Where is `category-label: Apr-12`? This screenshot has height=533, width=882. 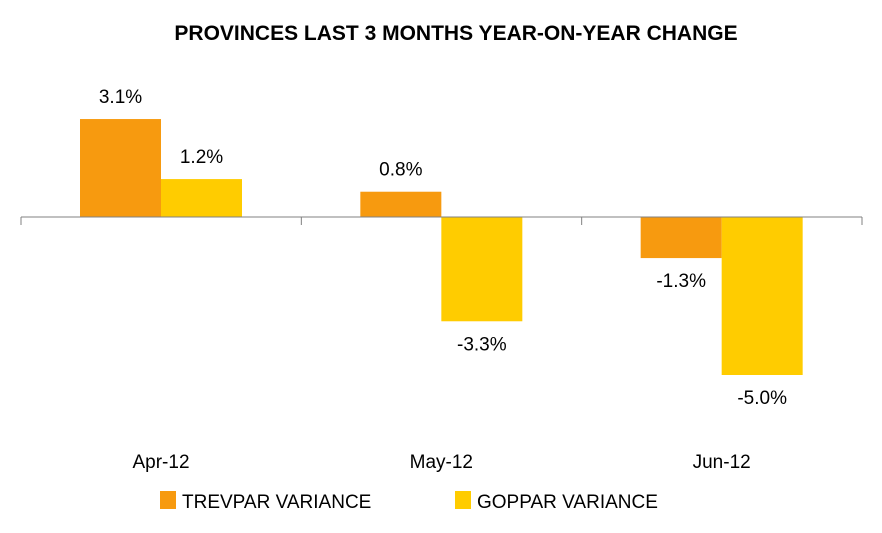
category-label: Apr-12 is located at coordinates (160, 462).